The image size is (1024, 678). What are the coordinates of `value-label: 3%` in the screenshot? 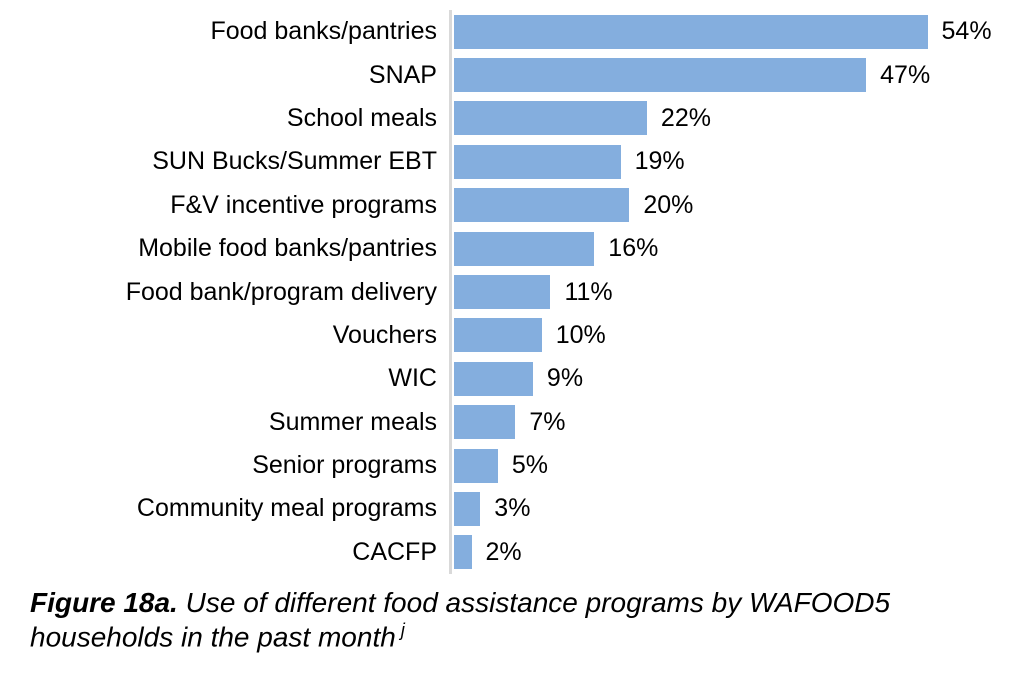 It's located at (512, 508).